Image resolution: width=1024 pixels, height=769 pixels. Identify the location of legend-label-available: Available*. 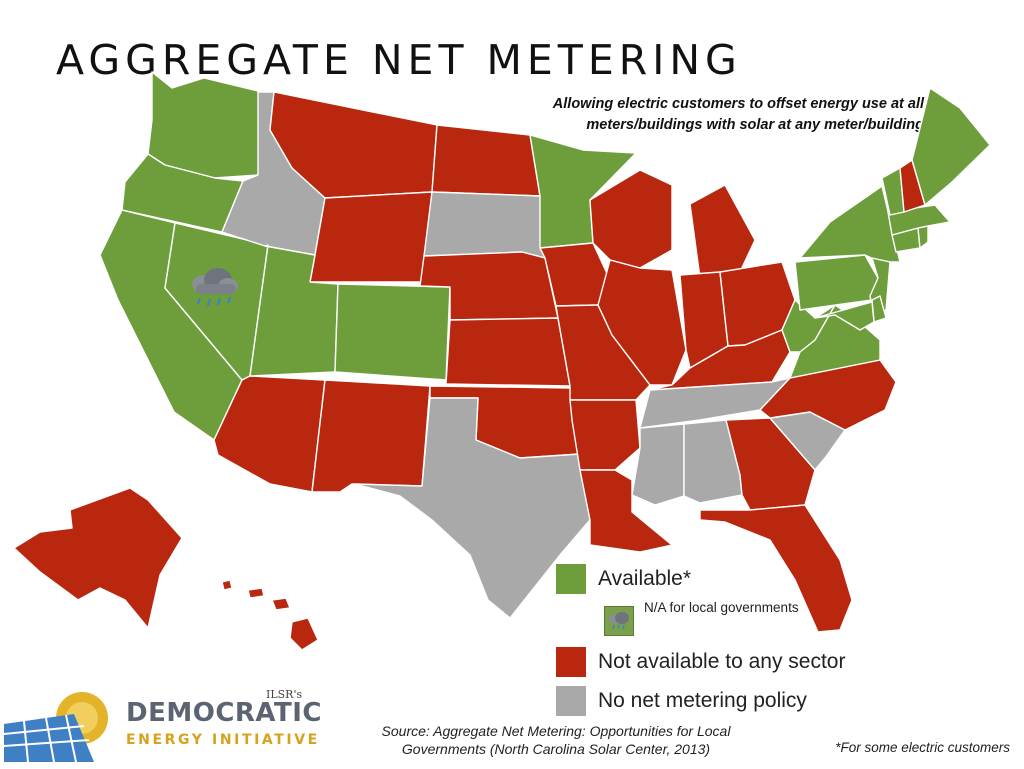
(645, 578).